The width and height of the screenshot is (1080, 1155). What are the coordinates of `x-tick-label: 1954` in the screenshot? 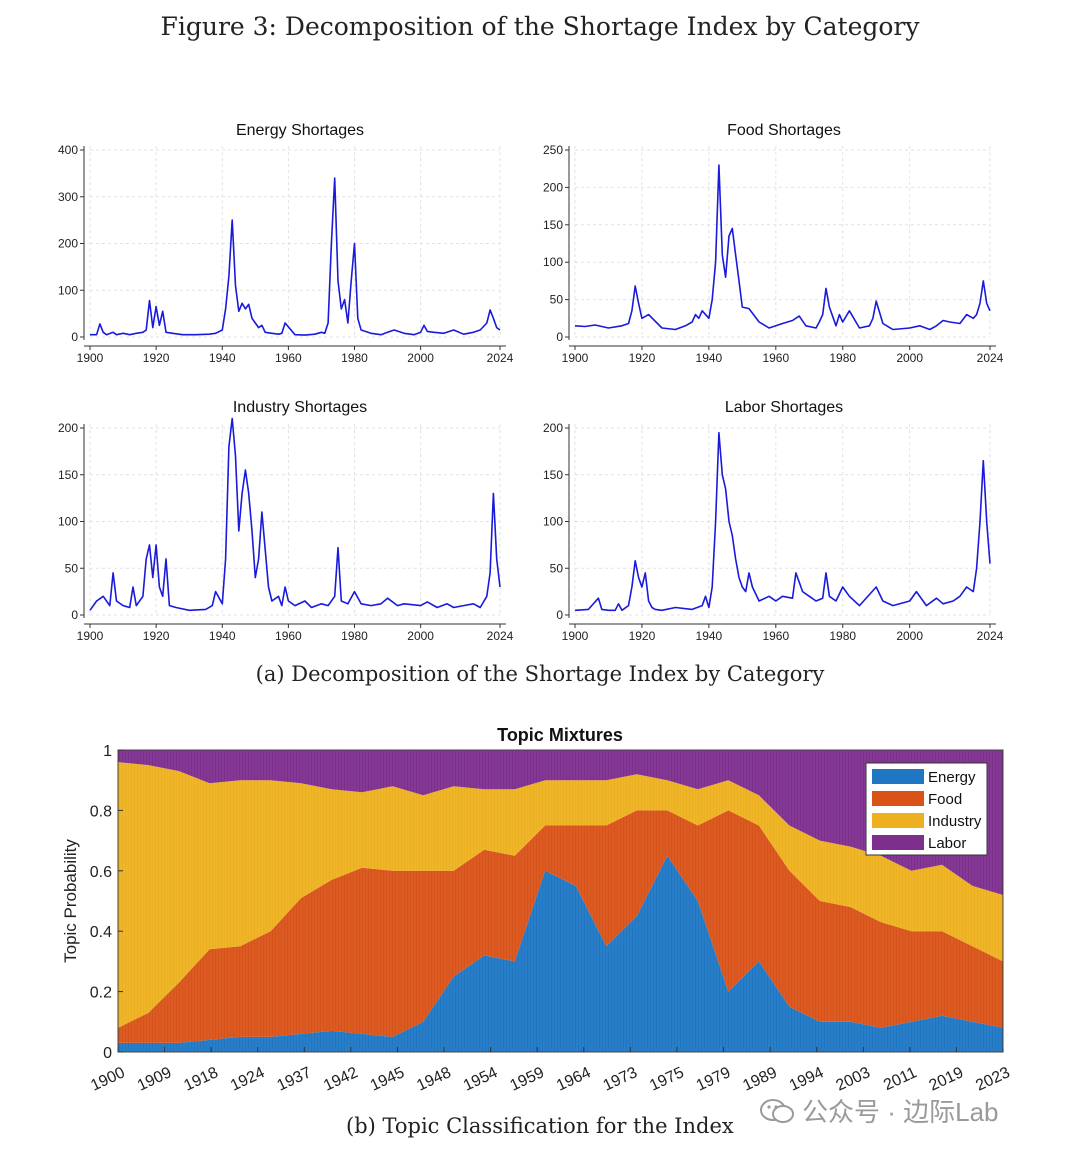 It's located at (481, 1079).